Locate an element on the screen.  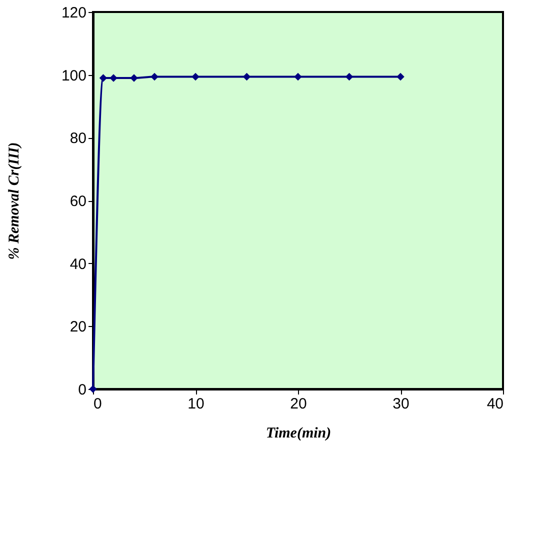
y-tick-label: 120 is located at coordinates (73, 13).